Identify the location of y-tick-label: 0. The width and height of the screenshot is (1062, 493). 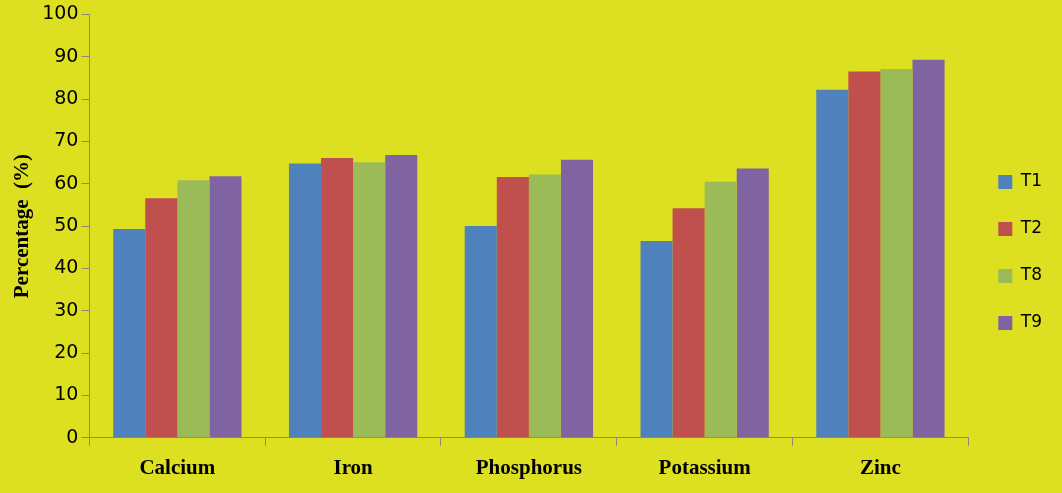
(72, 435).